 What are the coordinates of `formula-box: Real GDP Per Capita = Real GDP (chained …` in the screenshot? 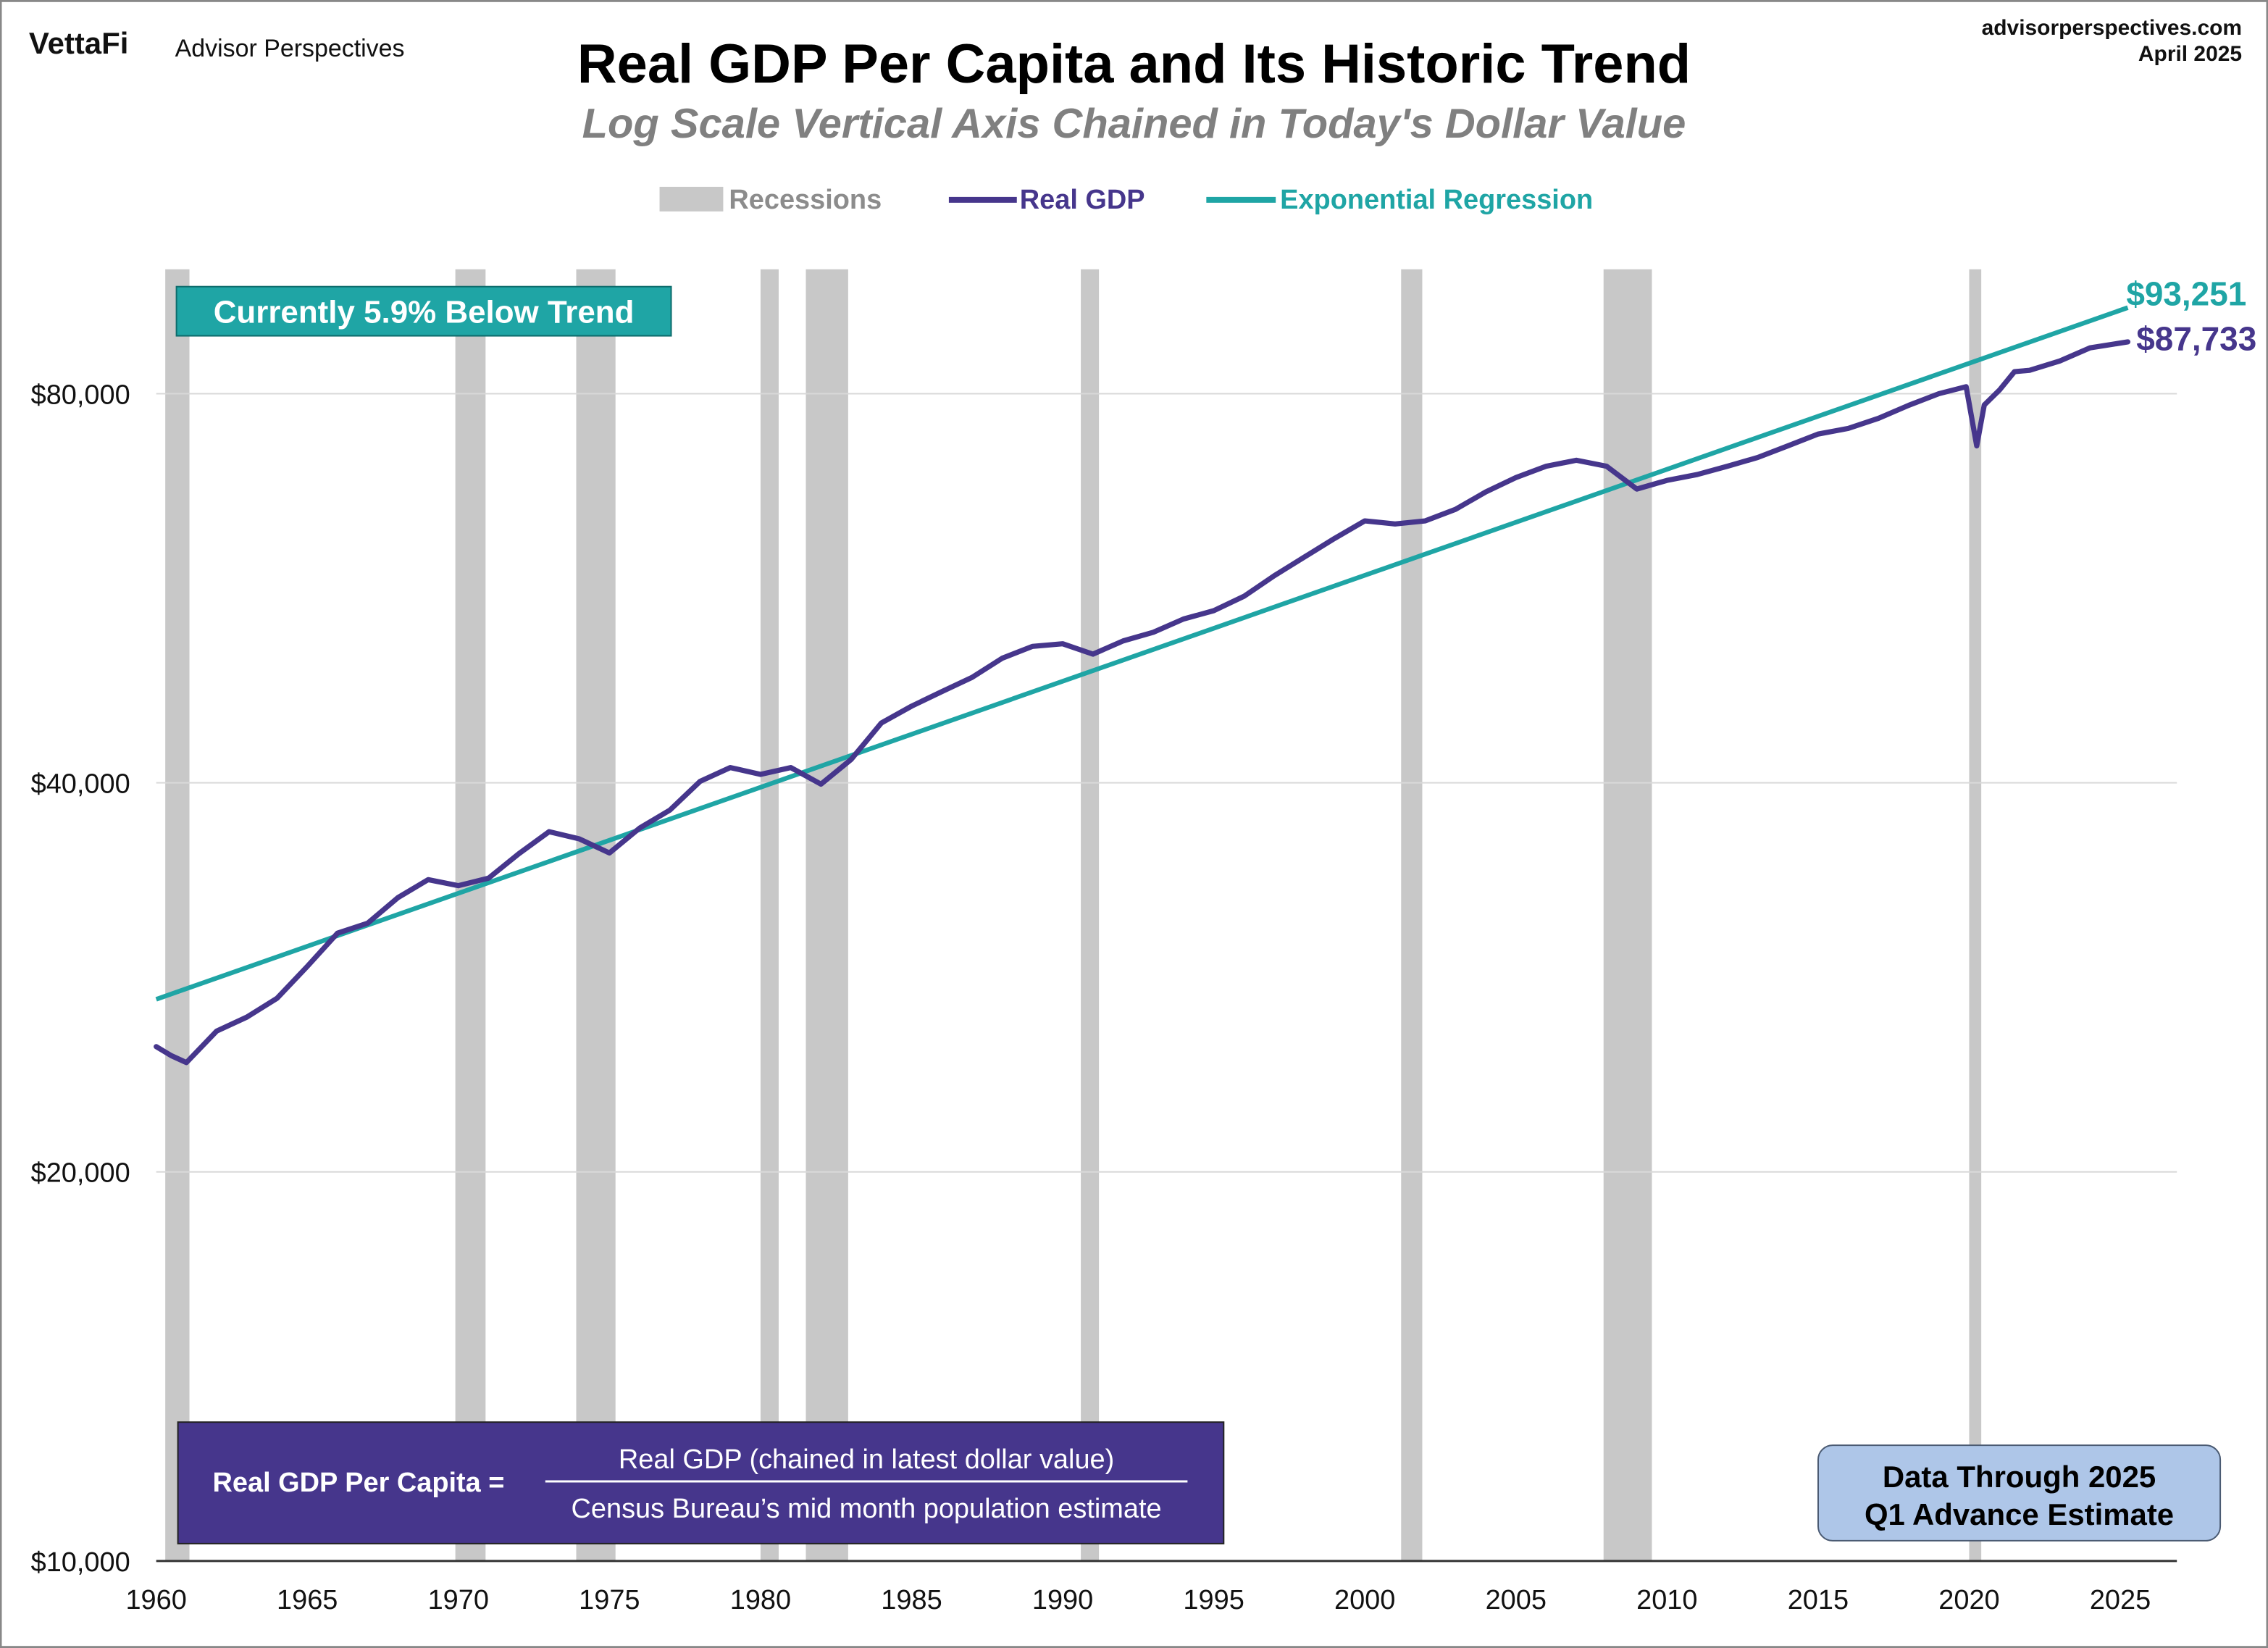 It's located at (701, 1482).